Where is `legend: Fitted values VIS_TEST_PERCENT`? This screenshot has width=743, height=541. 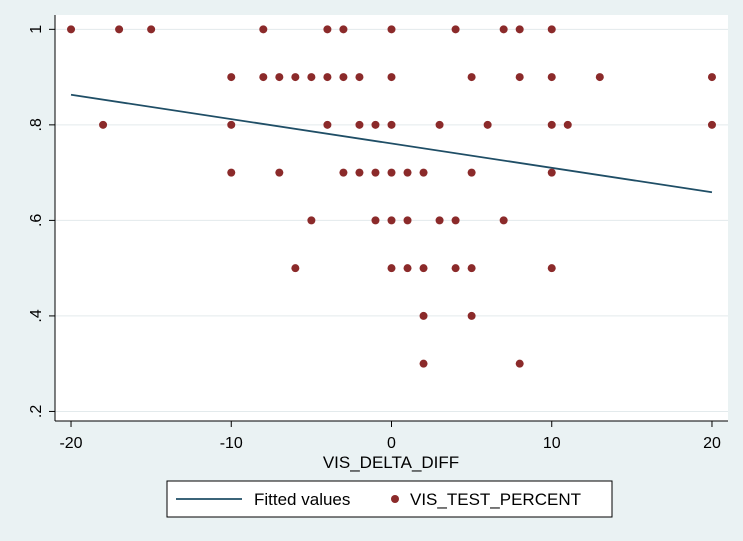
legend: Fitted values VIS_TEST_PERCENT is located at coordinates (389, 499).